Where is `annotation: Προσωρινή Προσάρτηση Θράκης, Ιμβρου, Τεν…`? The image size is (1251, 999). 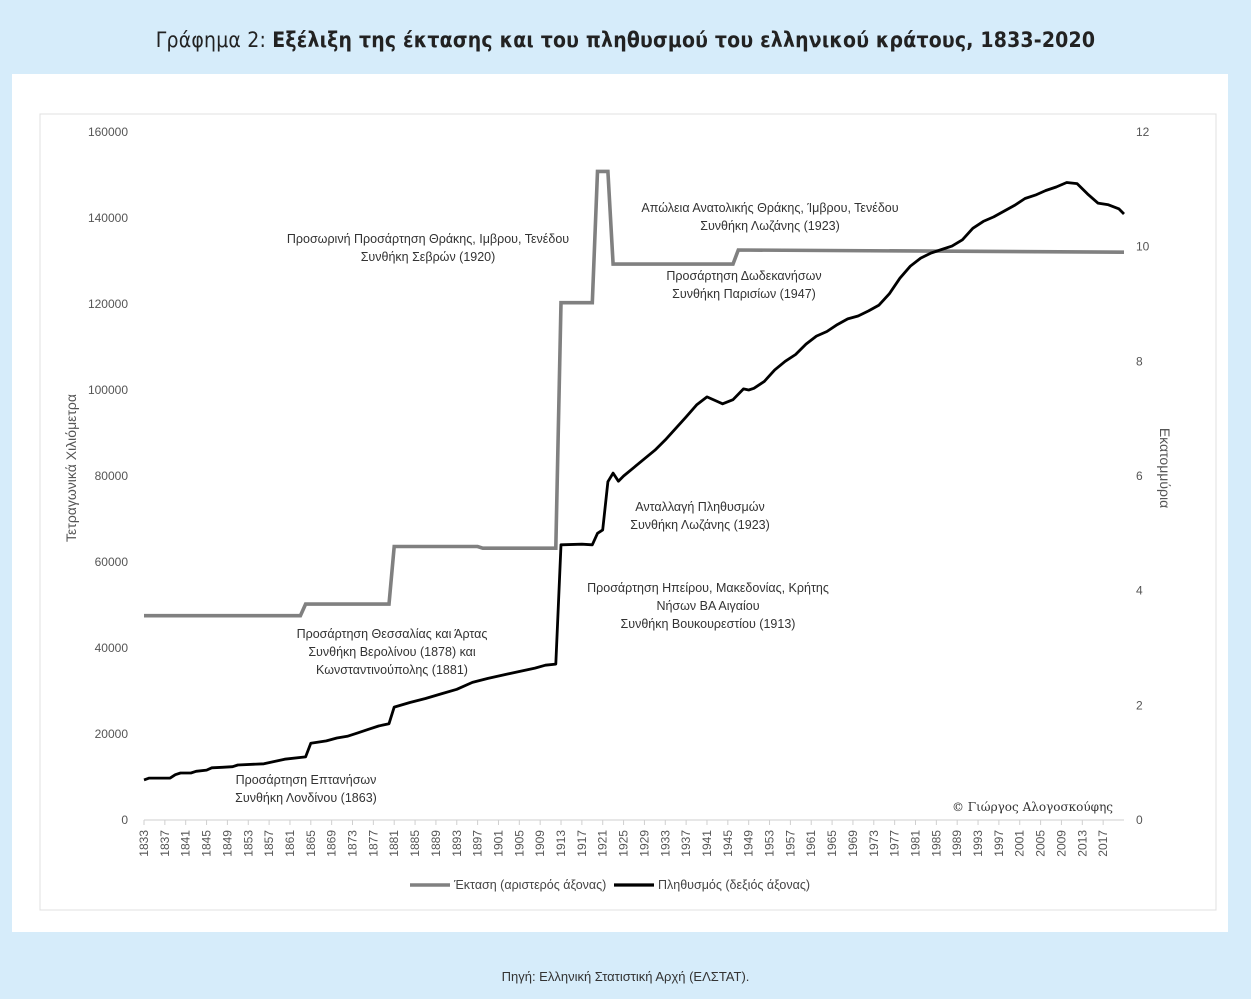
annotation: Προσωρινή Προσάρτηση Θράκης, Ιμβρου, Τεν… is located at coordinates (428, 248).